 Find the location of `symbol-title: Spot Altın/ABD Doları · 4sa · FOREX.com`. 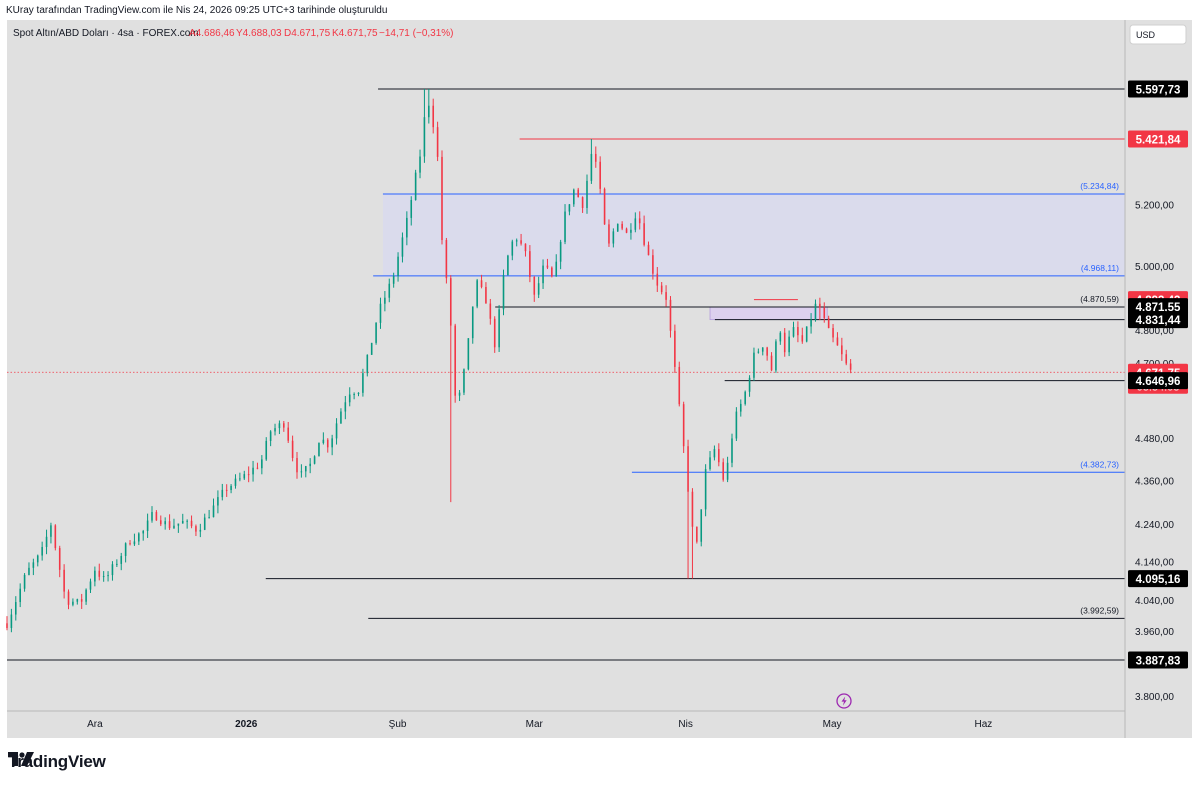

symbol-title: Spot Altın/ABD Doları · 4sa · FOREX.com is located at coordinates (106, 33).